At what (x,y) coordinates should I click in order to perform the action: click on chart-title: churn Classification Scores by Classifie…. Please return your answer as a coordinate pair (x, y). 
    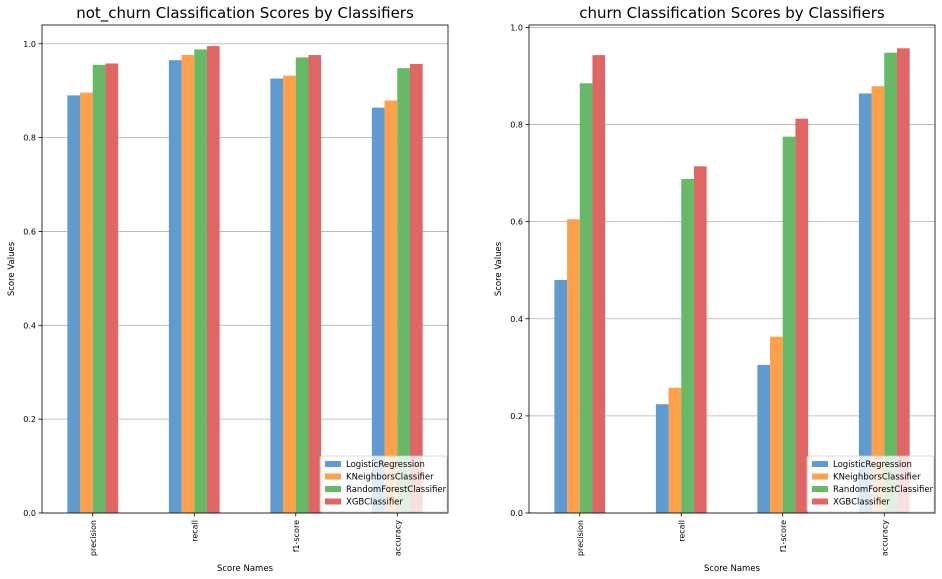
    Looking at the image, I should click on (732, 13).